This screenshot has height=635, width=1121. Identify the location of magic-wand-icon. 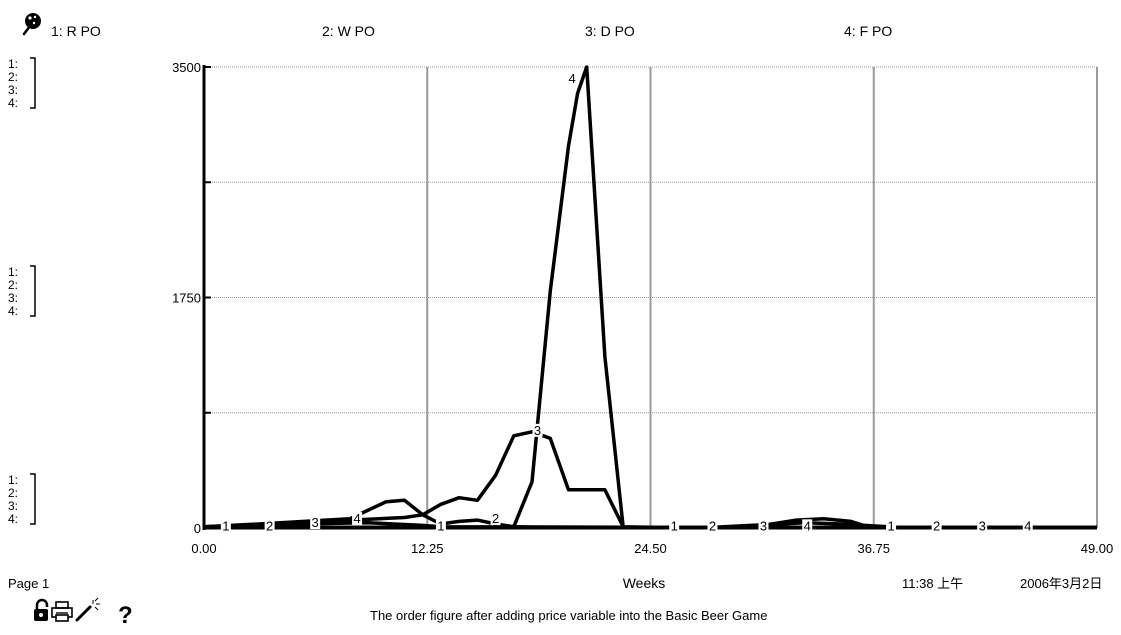
(87, 609).